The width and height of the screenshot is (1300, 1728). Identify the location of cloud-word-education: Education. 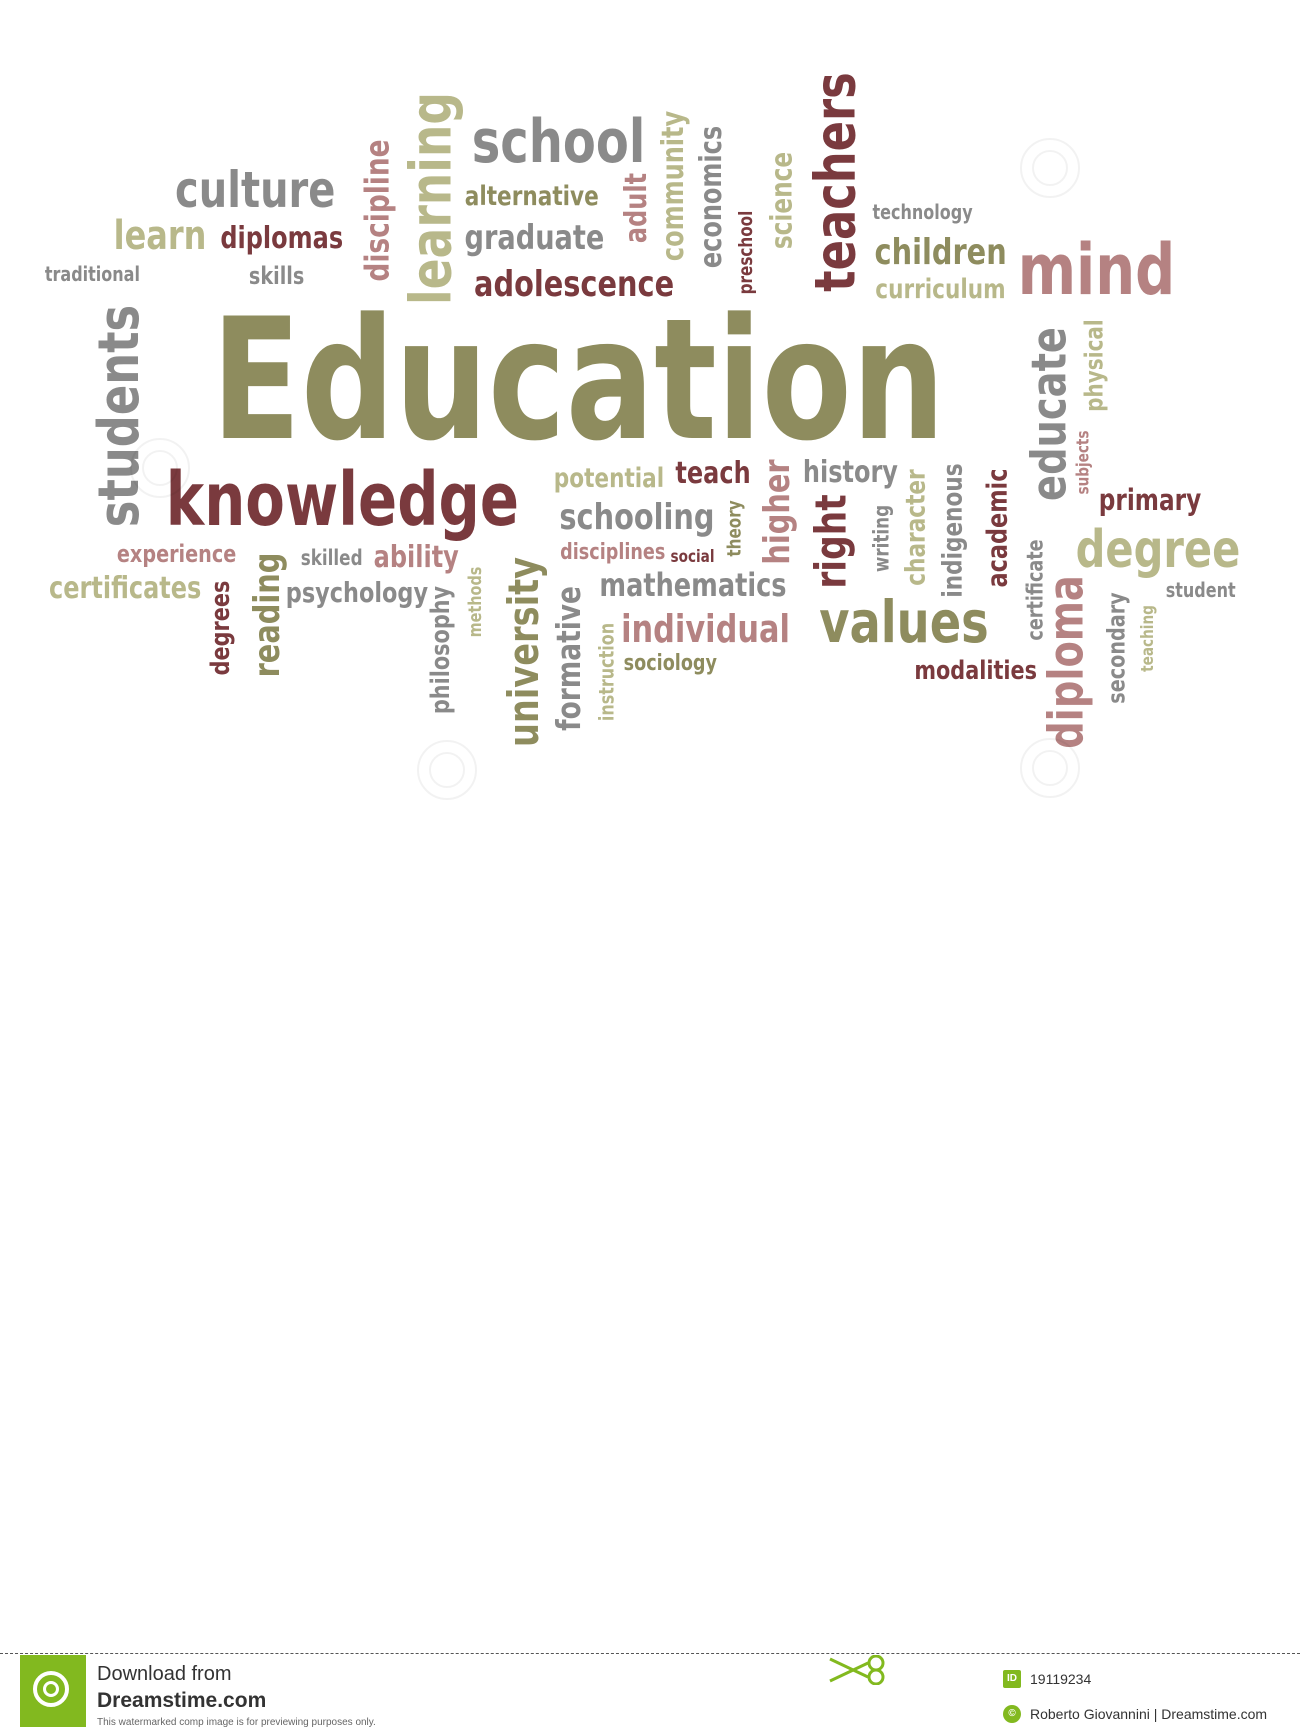
(577, 380).